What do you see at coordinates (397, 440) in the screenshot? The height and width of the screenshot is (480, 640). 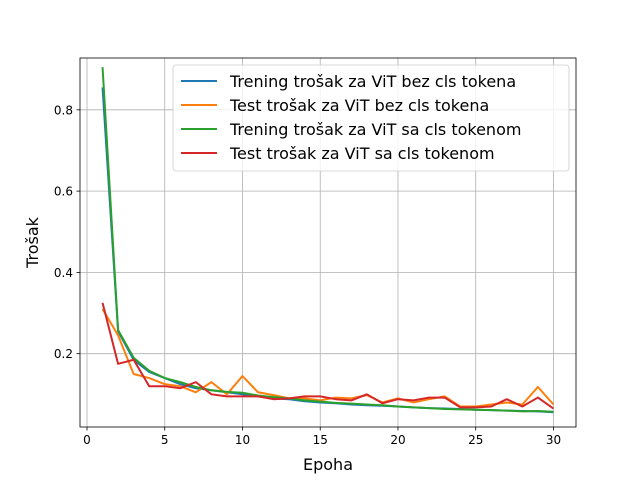 I see `x-tick-label: 20` at bounding box center [397, 440].